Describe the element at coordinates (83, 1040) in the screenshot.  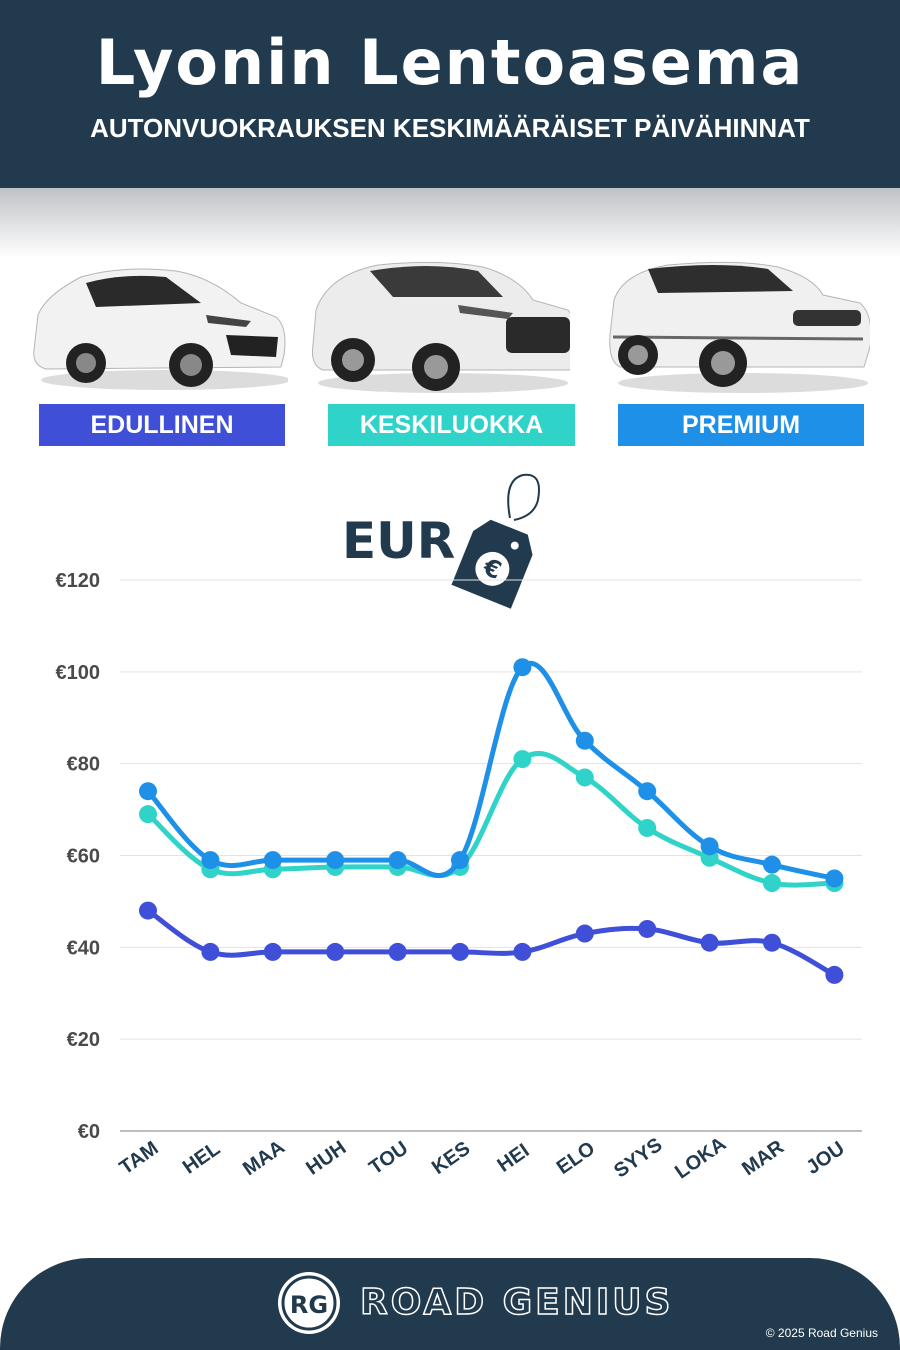
I see `y-tick-label: €20` at that location.